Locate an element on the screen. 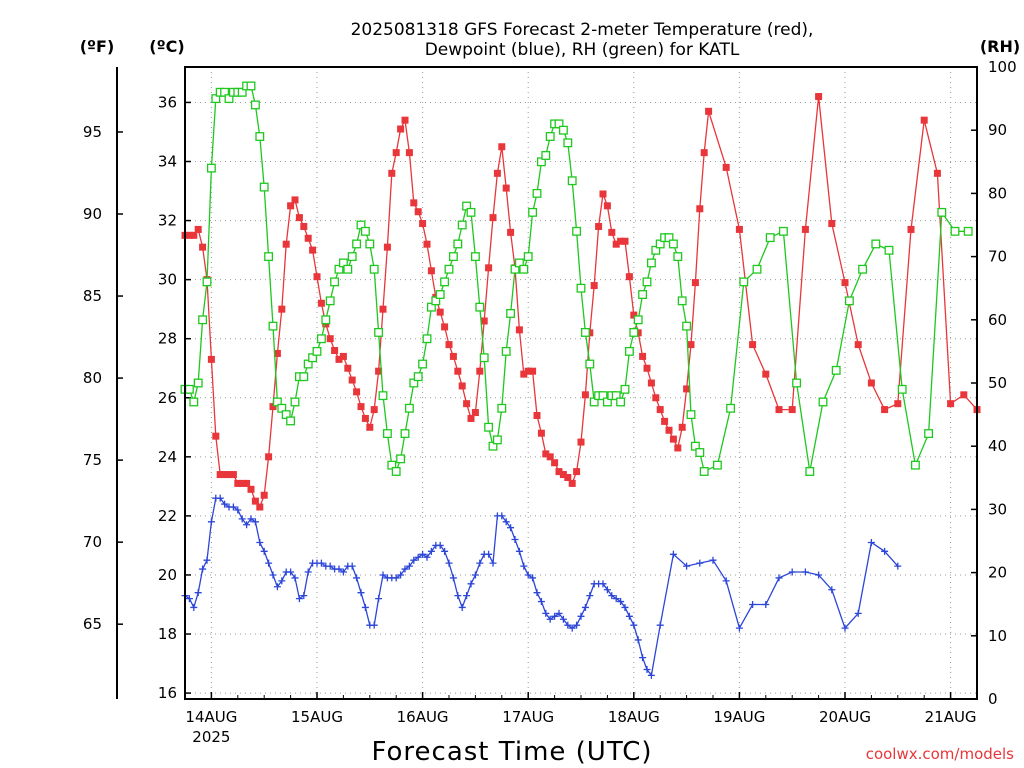 This screenshot has height=768, width=1024. celsius-axis-label: (ºC) is located at coordinates (166, 46).